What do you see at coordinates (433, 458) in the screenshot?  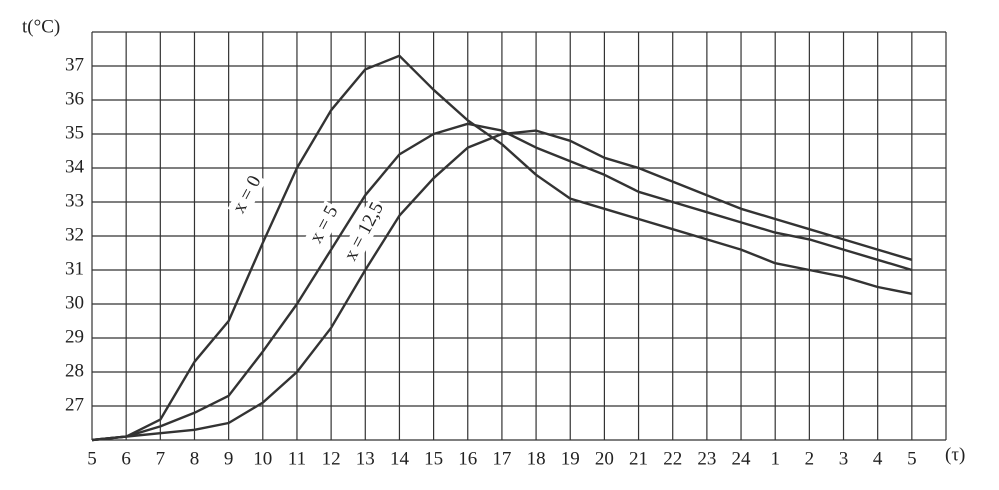 I see `x-tick-label: 15` at bounding box center [433, 458].